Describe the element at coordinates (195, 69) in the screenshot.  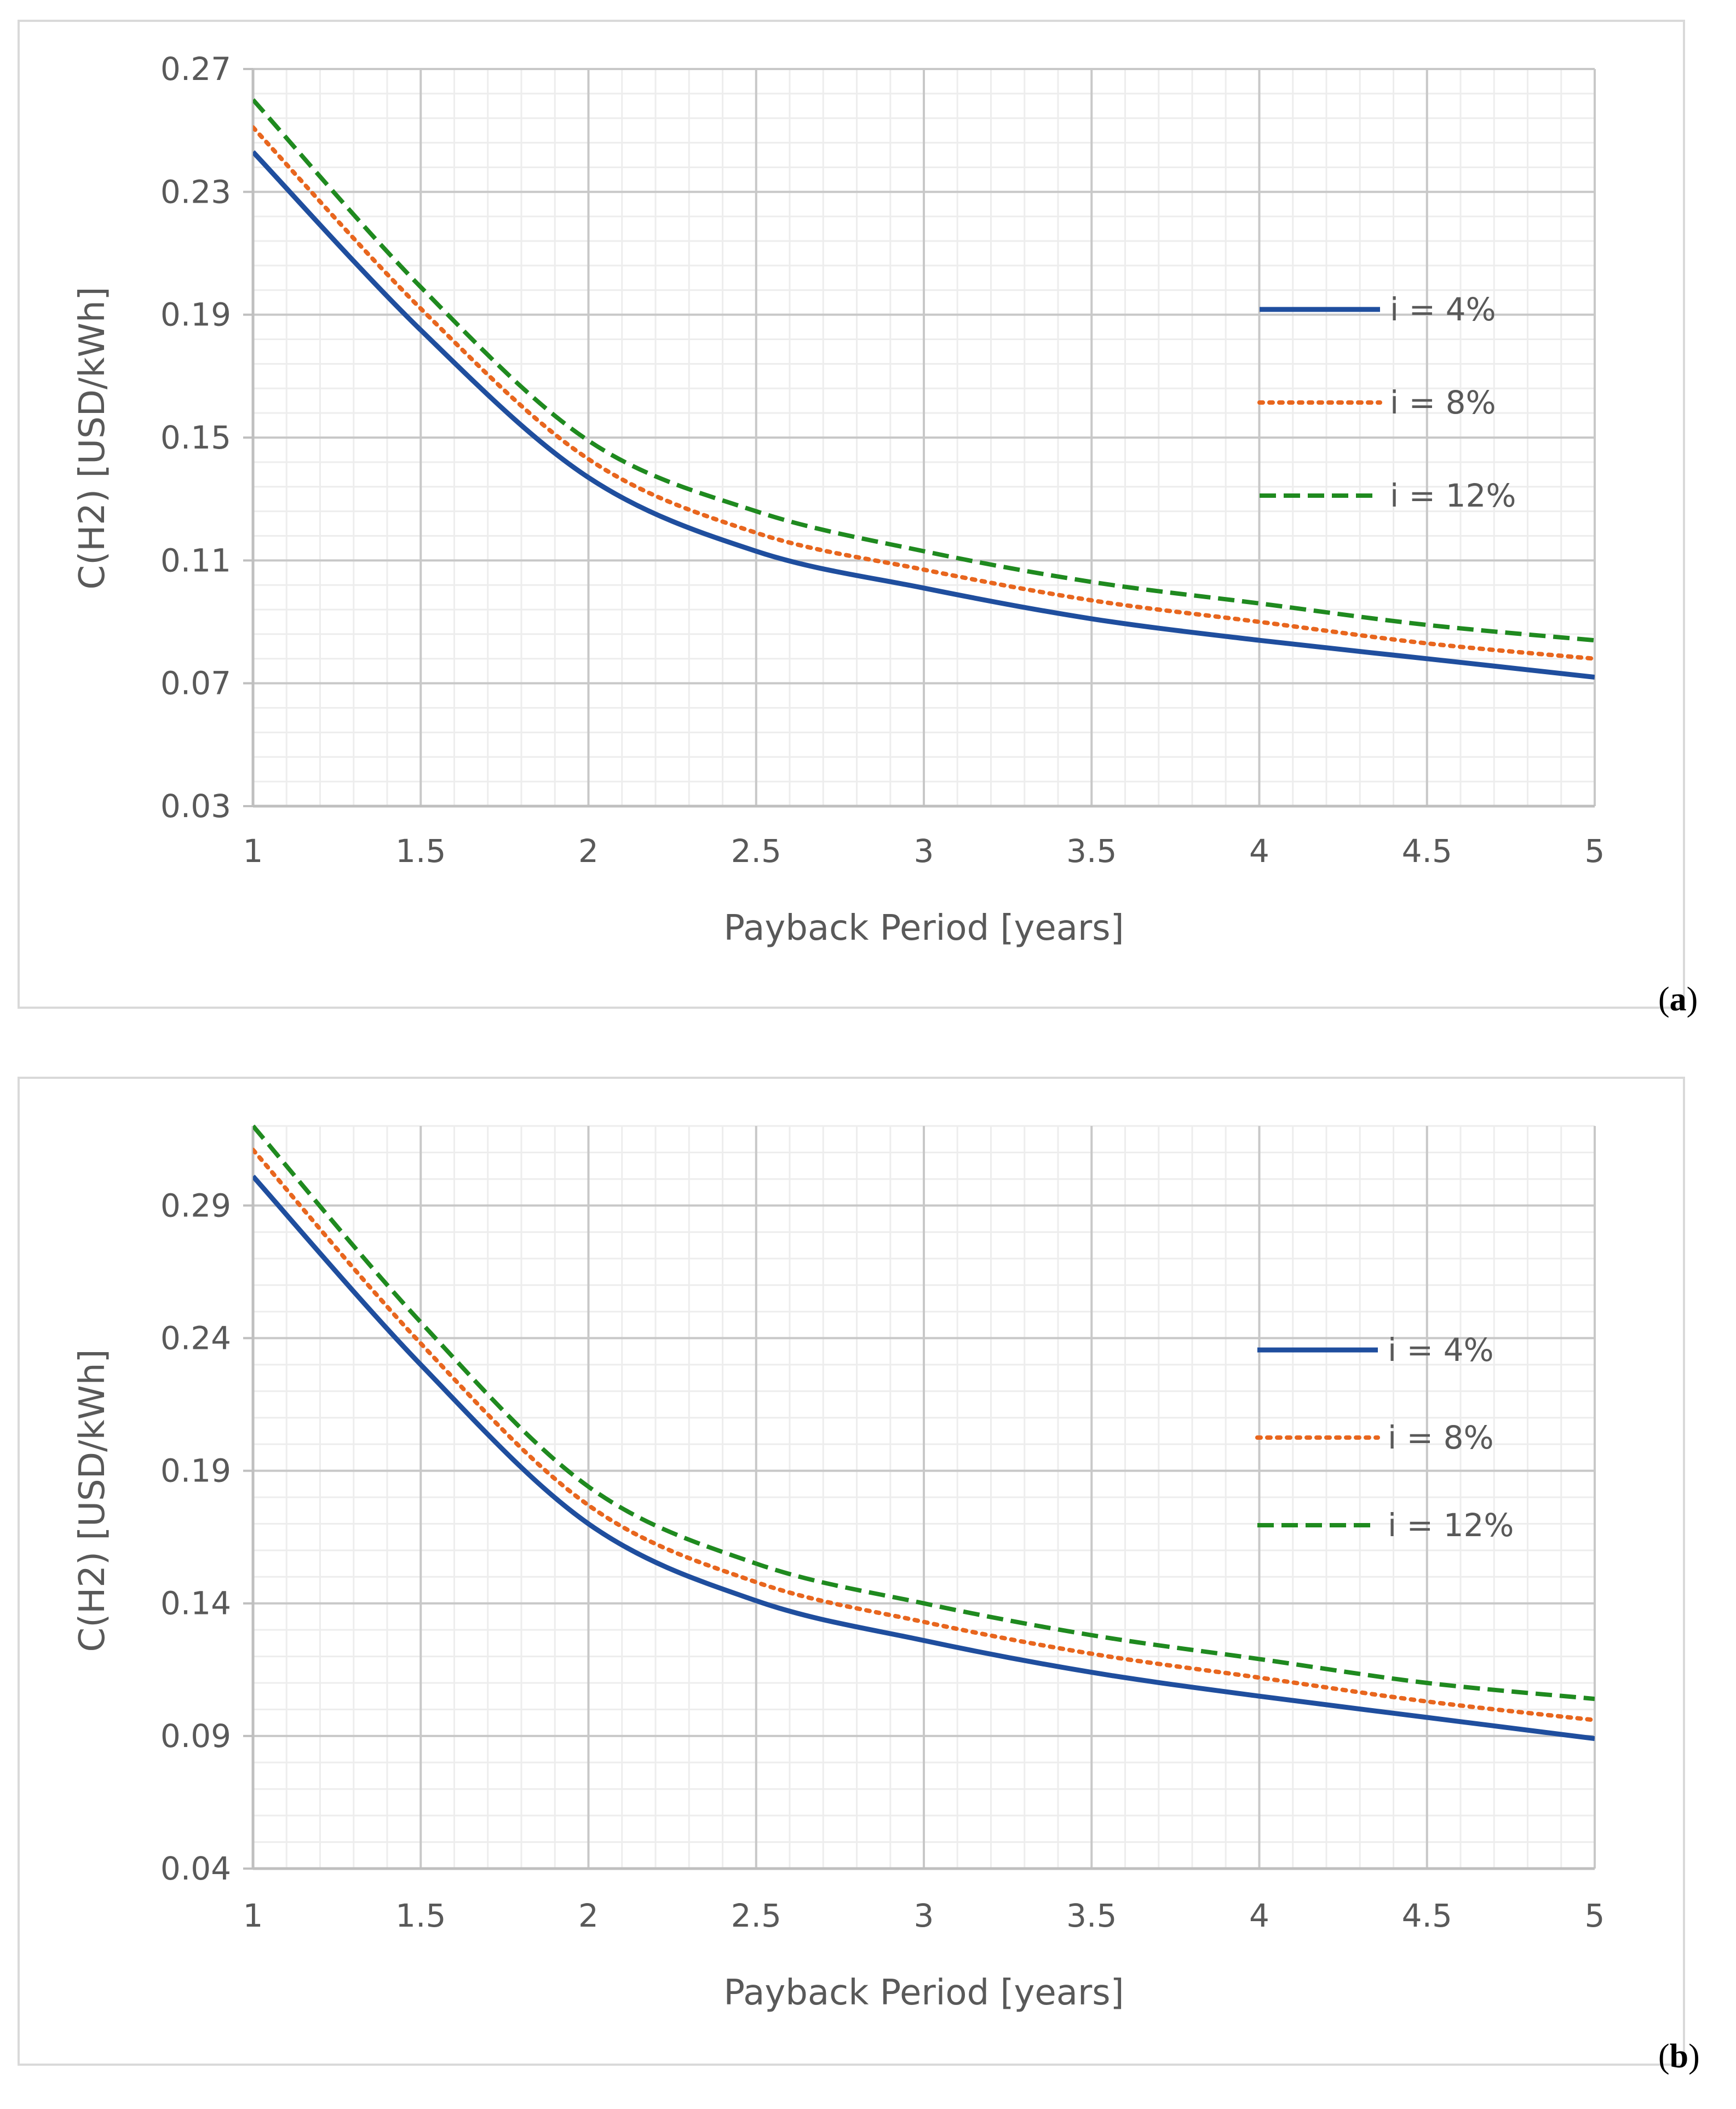
I see `y-tick-label: 0.27` at that location.